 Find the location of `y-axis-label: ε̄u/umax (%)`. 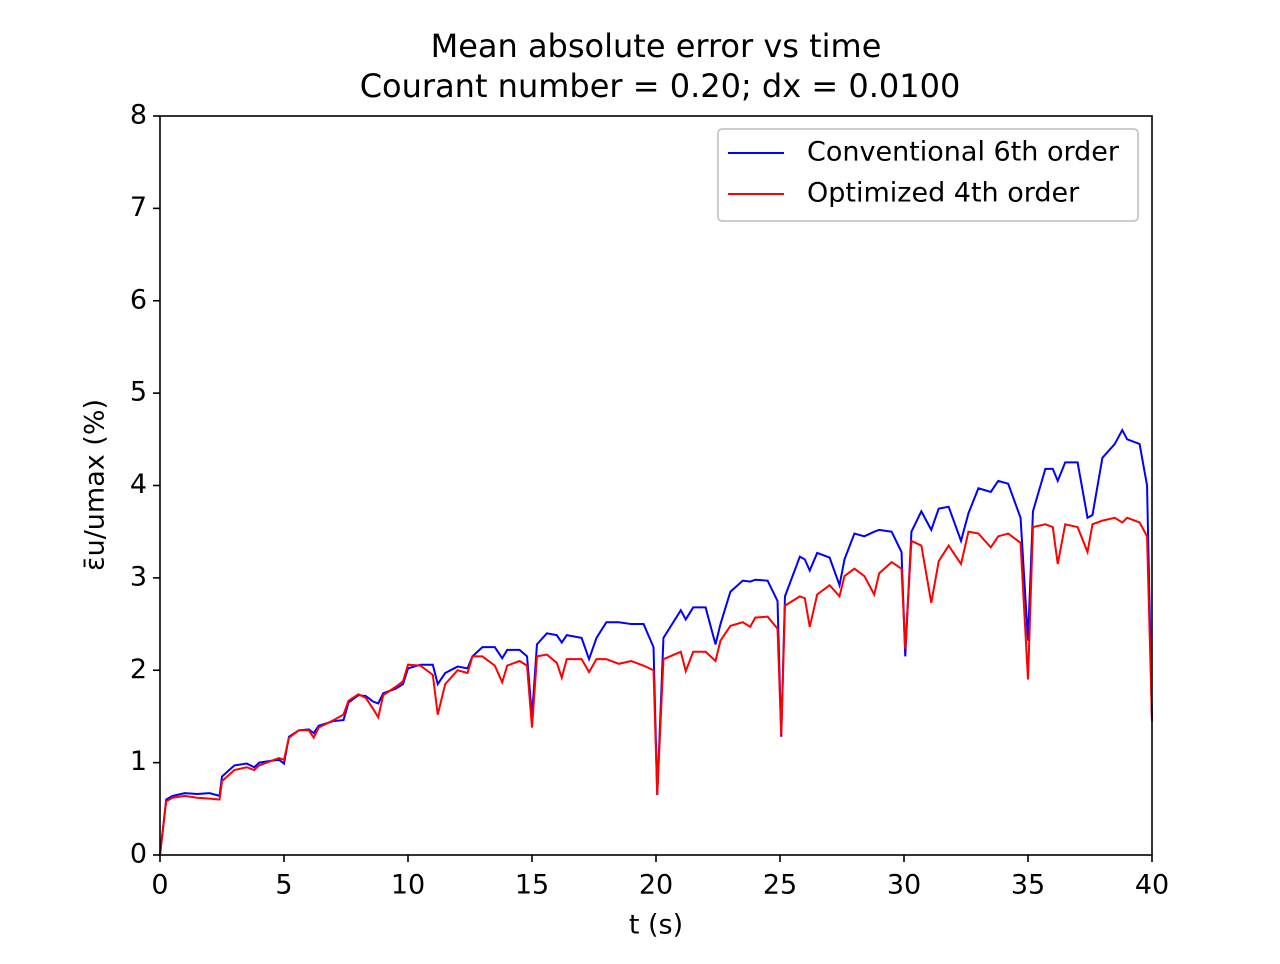

y-axis-label: ε̄u/umax (%) is located at coordinates (95, 485).